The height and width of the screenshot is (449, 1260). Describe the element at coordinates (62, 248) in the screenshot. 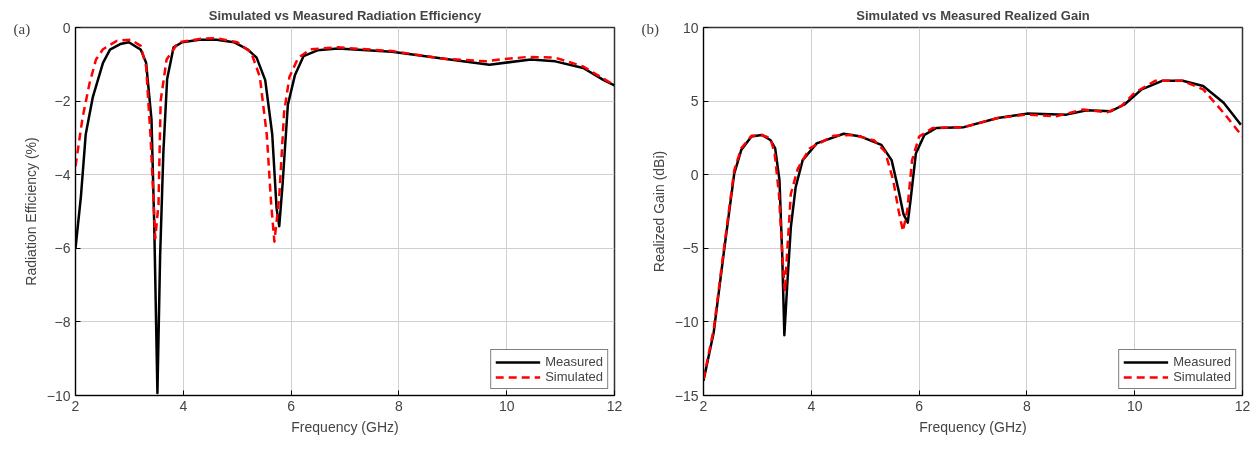

I see `y-tick-label: −6` at that location.